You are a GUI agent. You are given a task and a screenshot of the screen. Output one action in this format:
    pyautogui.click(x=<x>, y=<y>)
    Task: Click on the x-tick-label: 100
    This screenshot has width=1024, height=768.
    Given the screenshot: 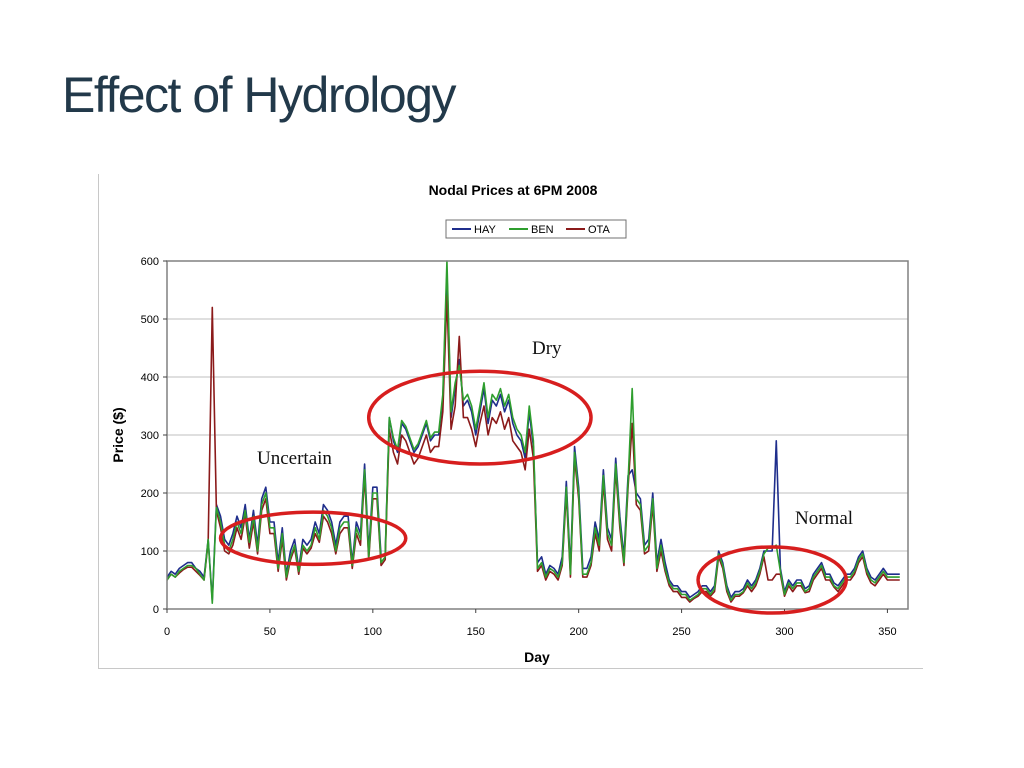 What is the action you would take?
    pyautogui.click(x=373, y=632)
    